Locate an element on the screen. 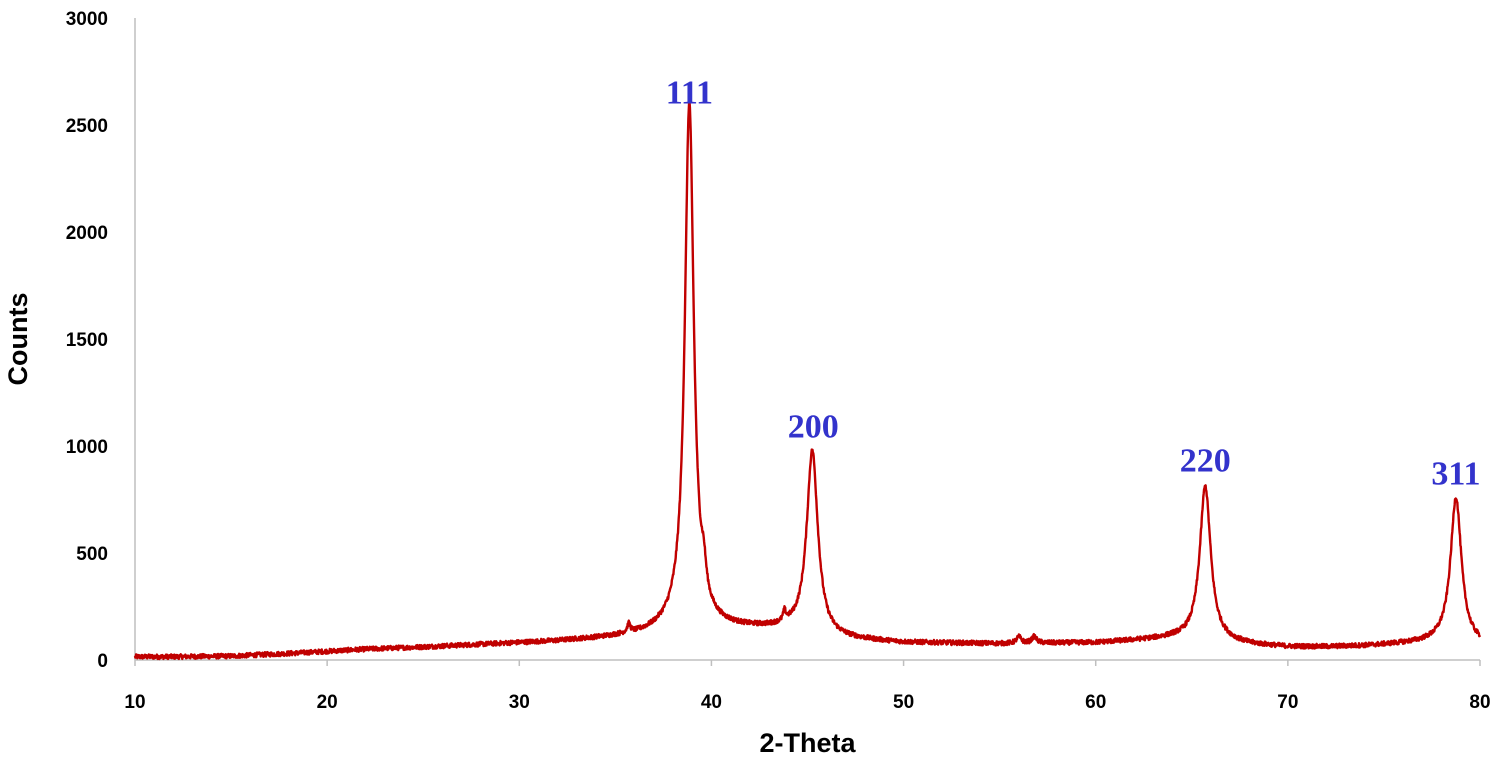 This screenshot has height=758, width=1500. peak-label-200: 200 is located at coordinates (813, 426).